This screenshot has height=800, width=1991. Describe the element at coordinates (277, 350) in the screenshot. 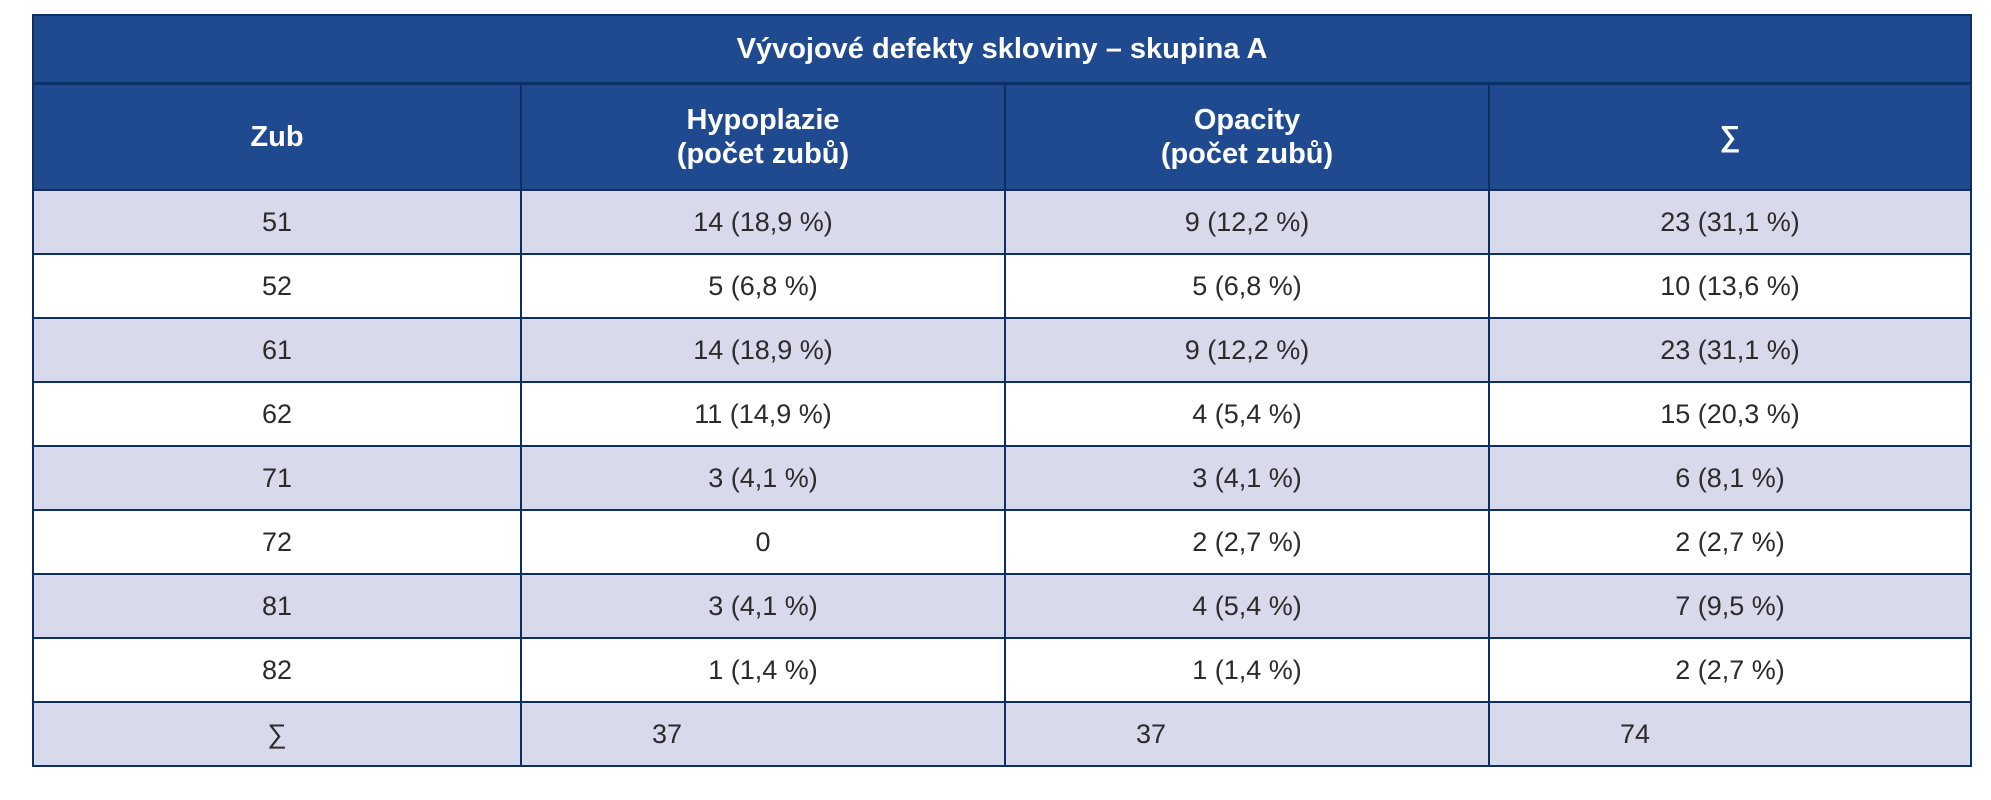

I see `tooth-cell: 61` at that location.